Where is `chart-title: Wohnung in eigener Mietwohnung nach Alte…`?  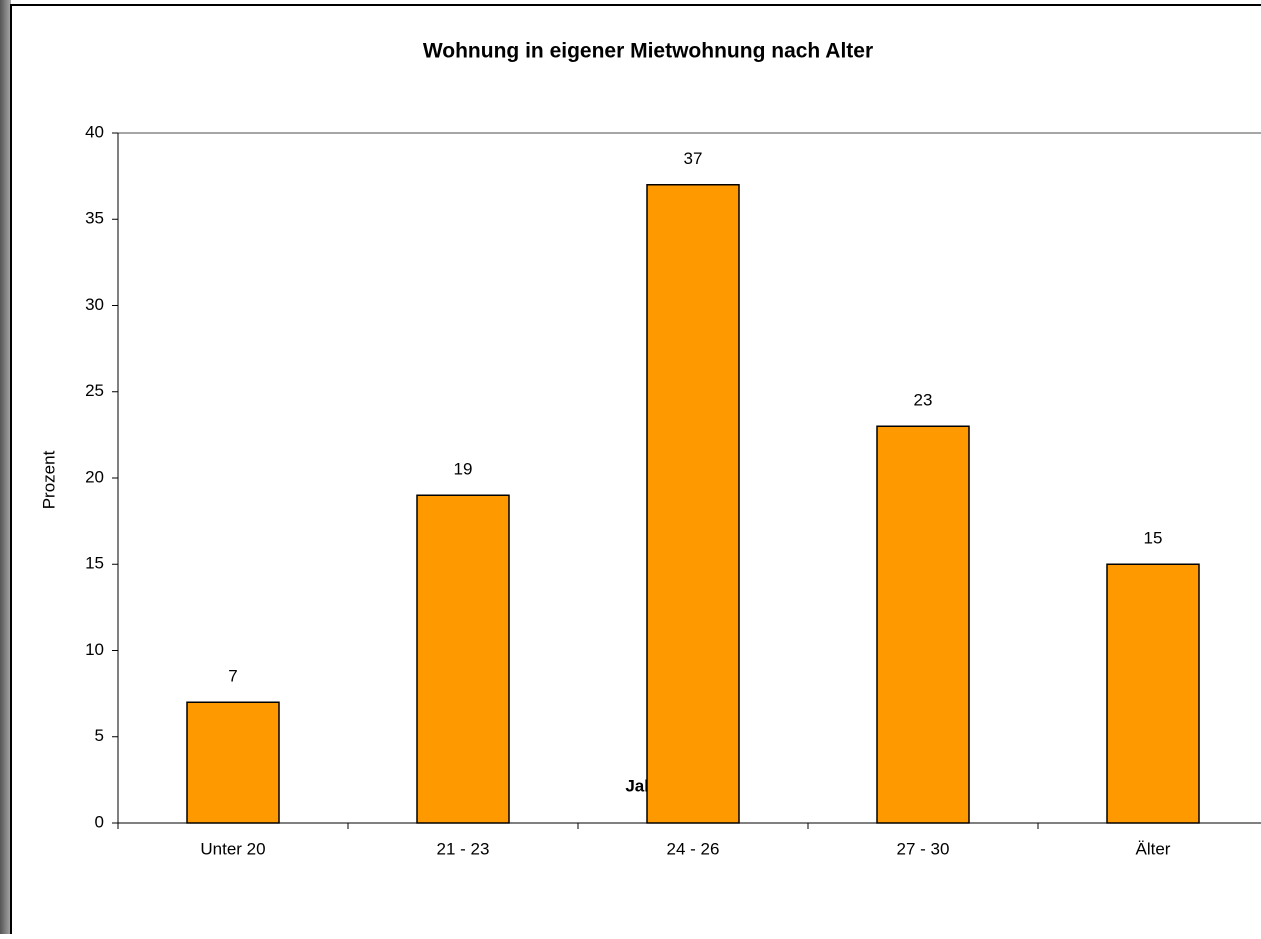
chart-title: Wohnung in eigener Mietwohnung nach Alte… is located at coordinates (648, 51).